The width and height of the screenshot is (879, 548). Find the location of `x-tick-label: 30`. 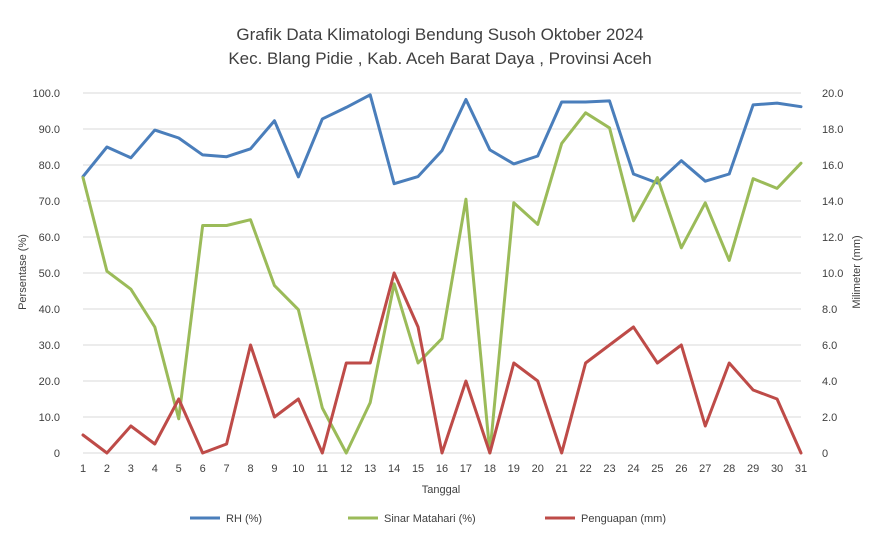

x-tick-label: 30 is located at coordinates (777, 469).